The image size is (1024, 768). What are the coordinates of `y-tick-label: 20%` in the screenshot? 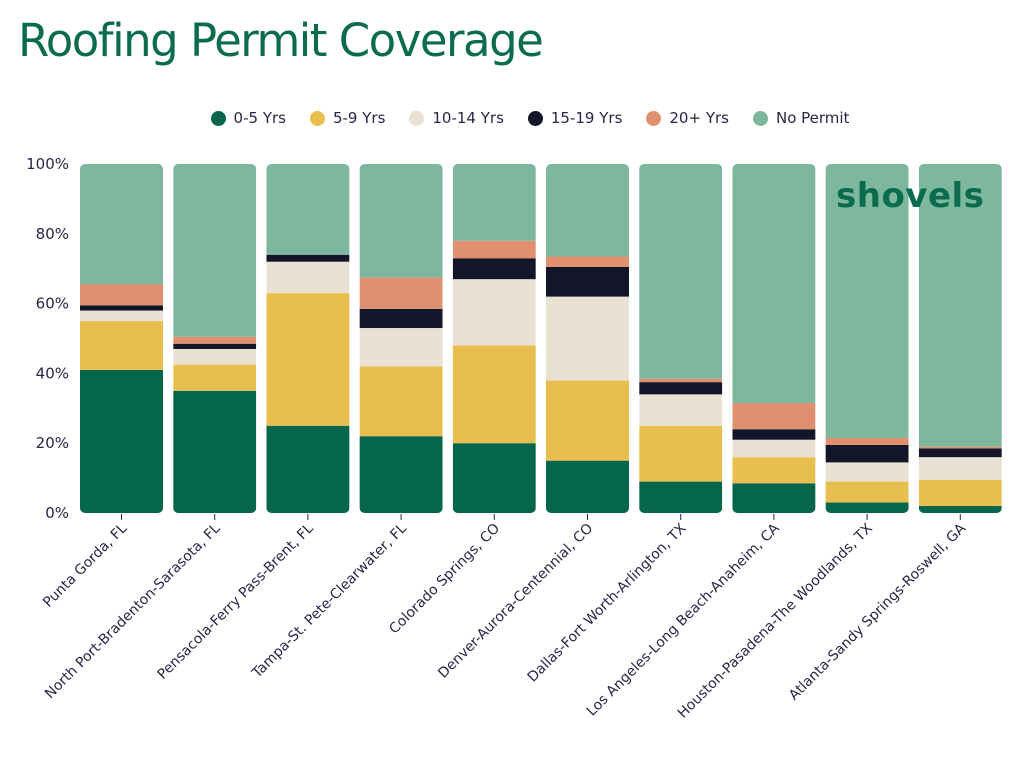 It's located at (52, 443).